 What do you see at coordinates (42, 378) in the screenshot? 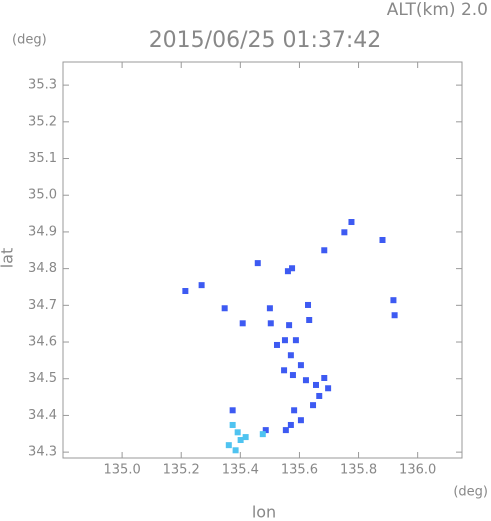
I see `y-tick-label: 34.5` at bounding box center [42, 378].